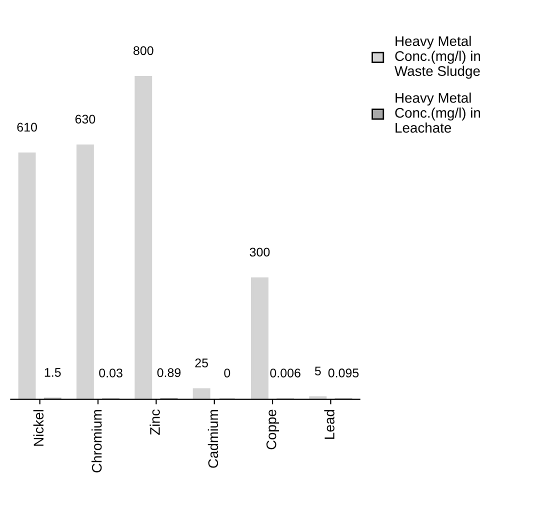 This screenshot has height=512, width=537. Describe the element at coordinates (52, 372) in the screenshot. I see `data-label: 1.5` at that location.